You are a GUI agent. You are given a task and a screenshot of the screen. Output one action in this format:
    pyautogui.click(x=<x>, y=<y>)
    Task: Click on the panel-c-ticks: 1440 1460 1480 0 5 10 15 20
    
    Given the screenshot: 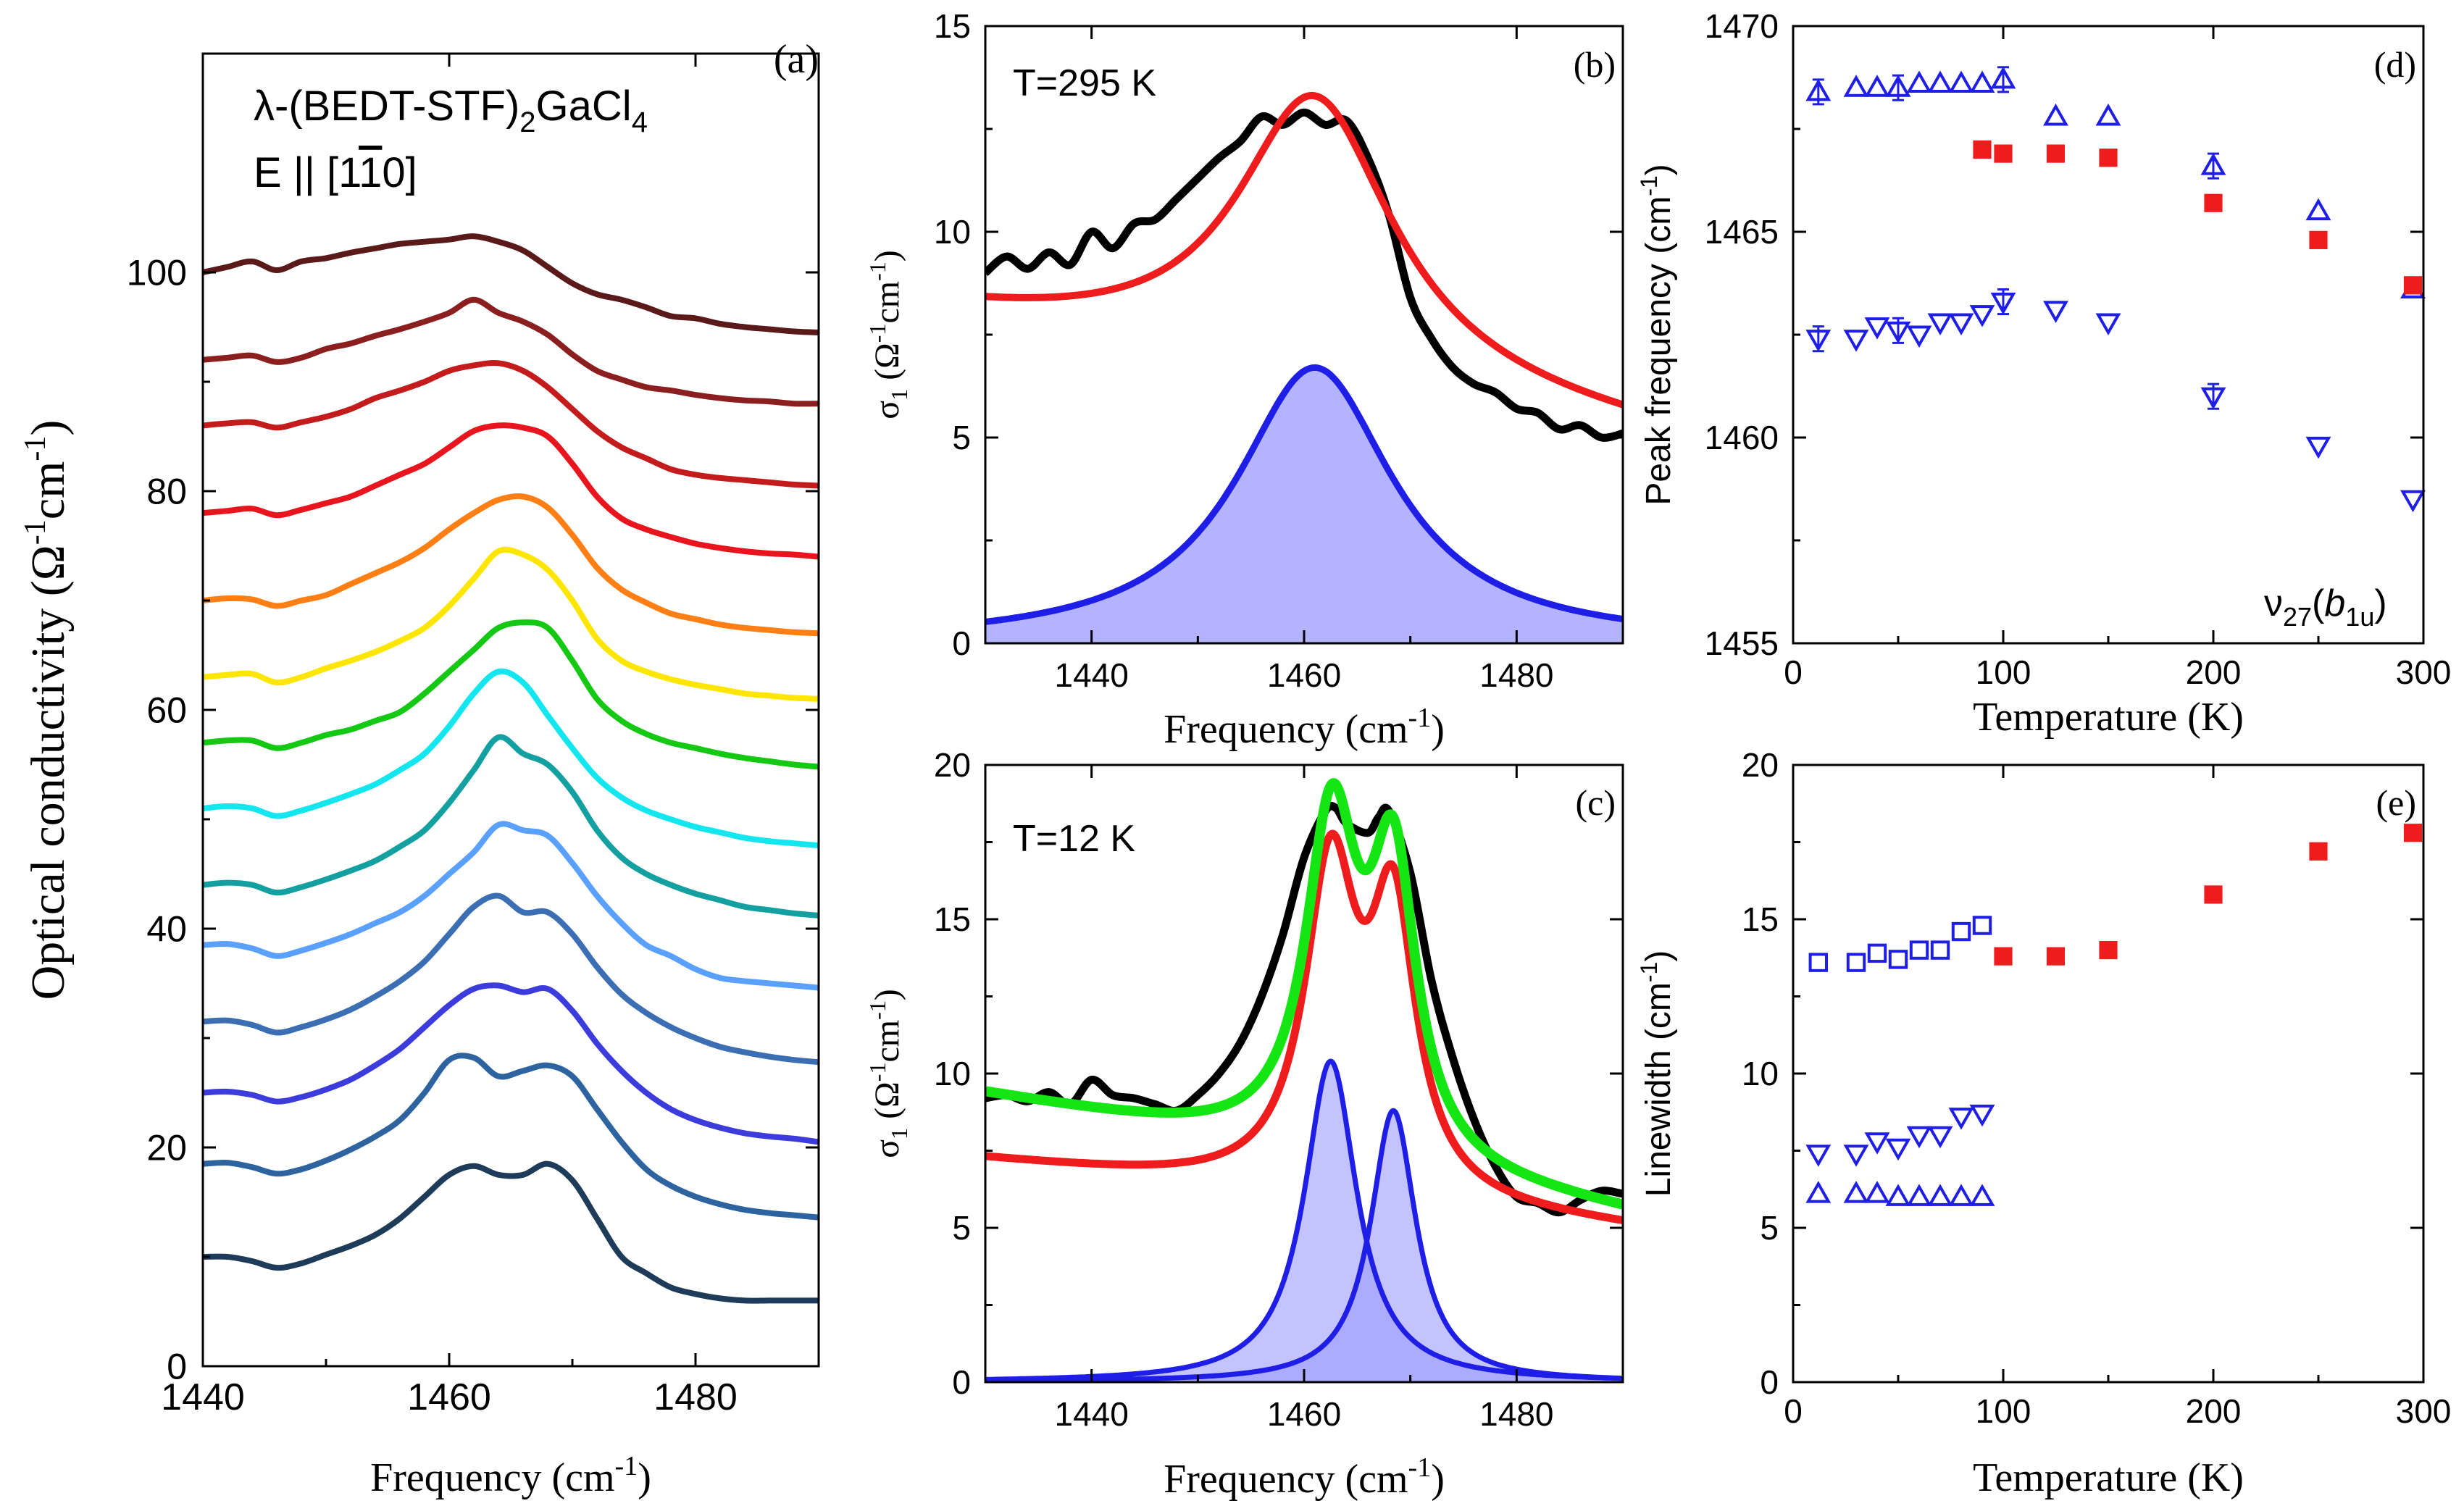 What is the action you would take?
    pyautogui.click(x=1278, y=1089)
    